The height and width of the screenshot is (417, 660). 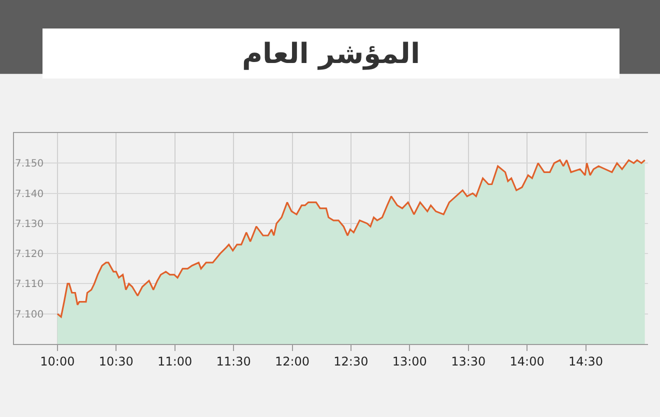 What do you see at coordinates (233, 361) in the screenshot?
I see `x-tick-label: 11:30` at bounding box center [233, 361].